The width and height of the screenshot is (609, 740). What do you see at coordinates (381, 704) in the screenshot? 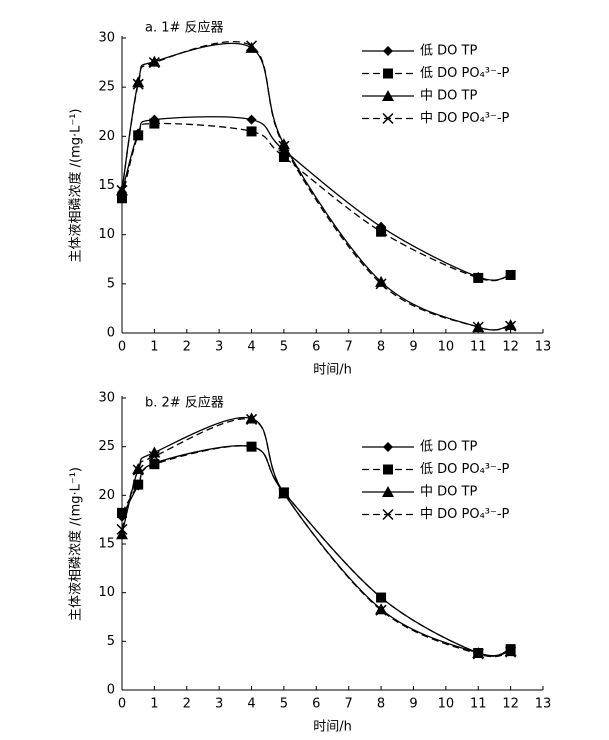
I see `x-tick-label: 8` at bounding box center [381, 704].